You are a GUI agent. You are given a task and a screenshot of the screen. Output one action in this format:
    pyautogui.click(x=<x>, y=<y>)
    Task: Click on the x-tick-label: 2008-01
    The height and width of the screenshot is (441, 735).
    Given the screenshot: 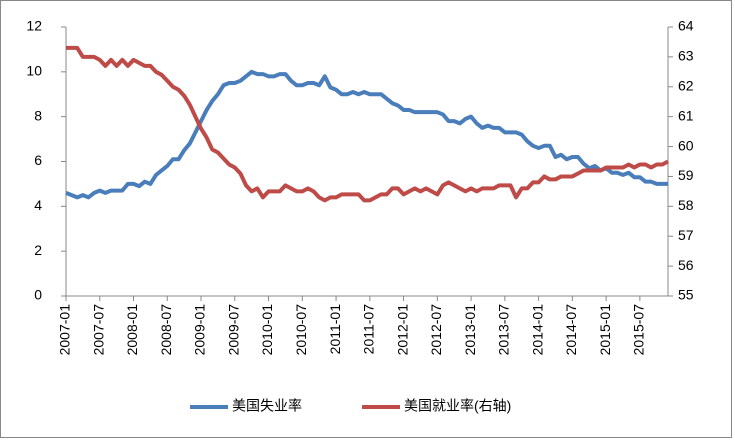 What is the action you would take?
    pyautogui.click(x=132, y=330)
    